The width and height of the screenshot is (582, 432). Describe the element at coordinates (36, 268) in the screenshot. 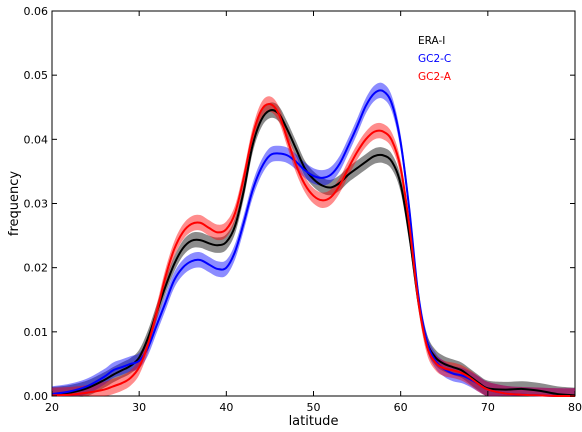

I see `y-tick-label: 0.02` at that location.